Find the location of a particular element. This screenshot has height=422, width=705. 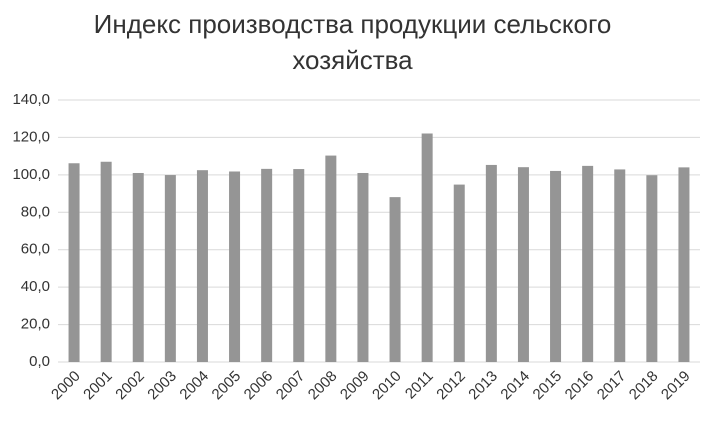

x-tick-label: 2006 is located at coordinates (259, 386).